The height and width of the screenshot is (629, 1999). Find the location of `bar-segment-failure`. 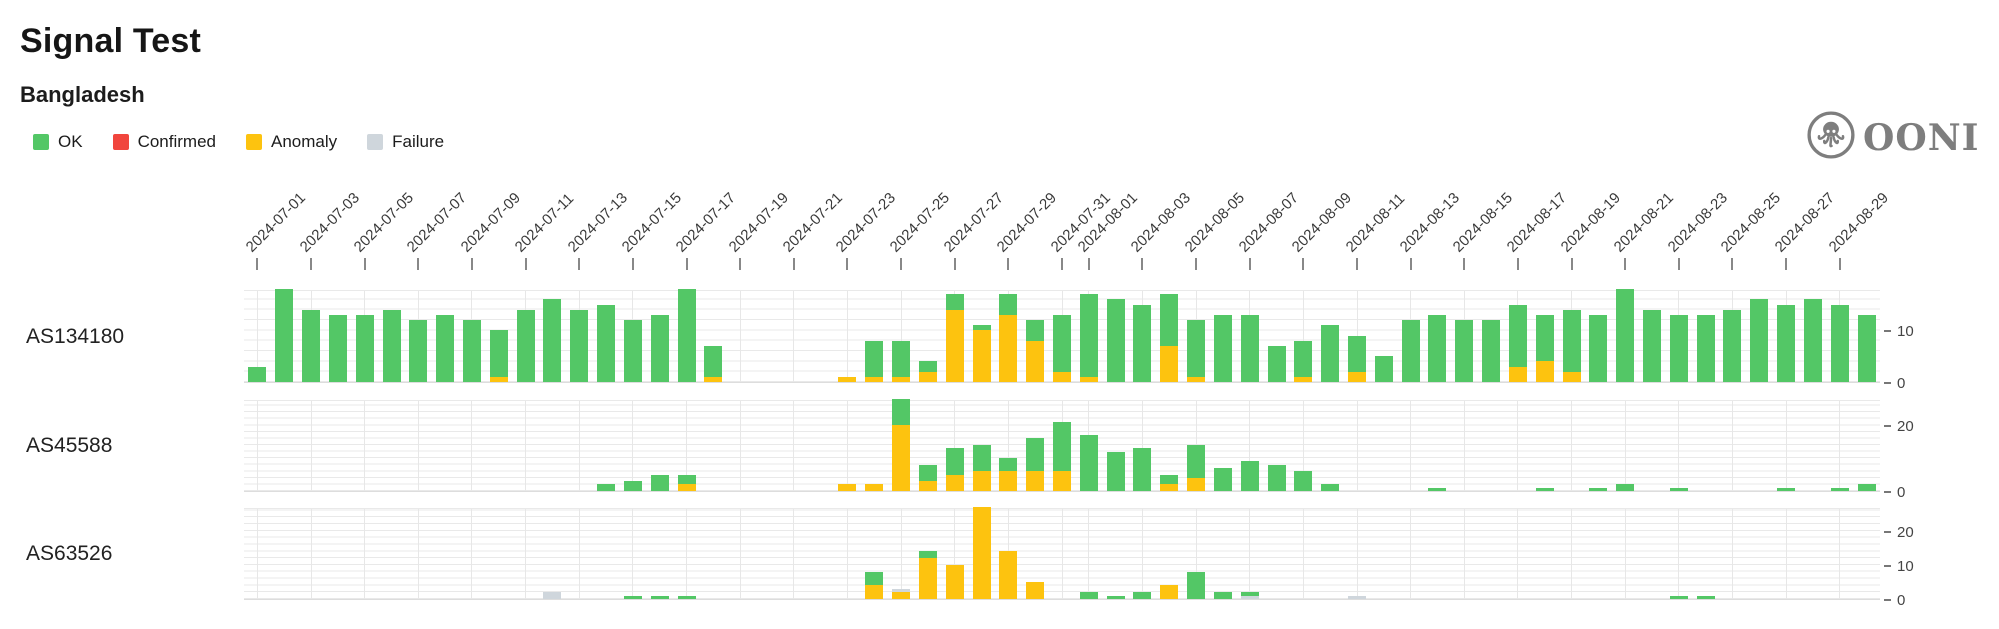

bar-segment-failure is located at coordinates (1249, 597).